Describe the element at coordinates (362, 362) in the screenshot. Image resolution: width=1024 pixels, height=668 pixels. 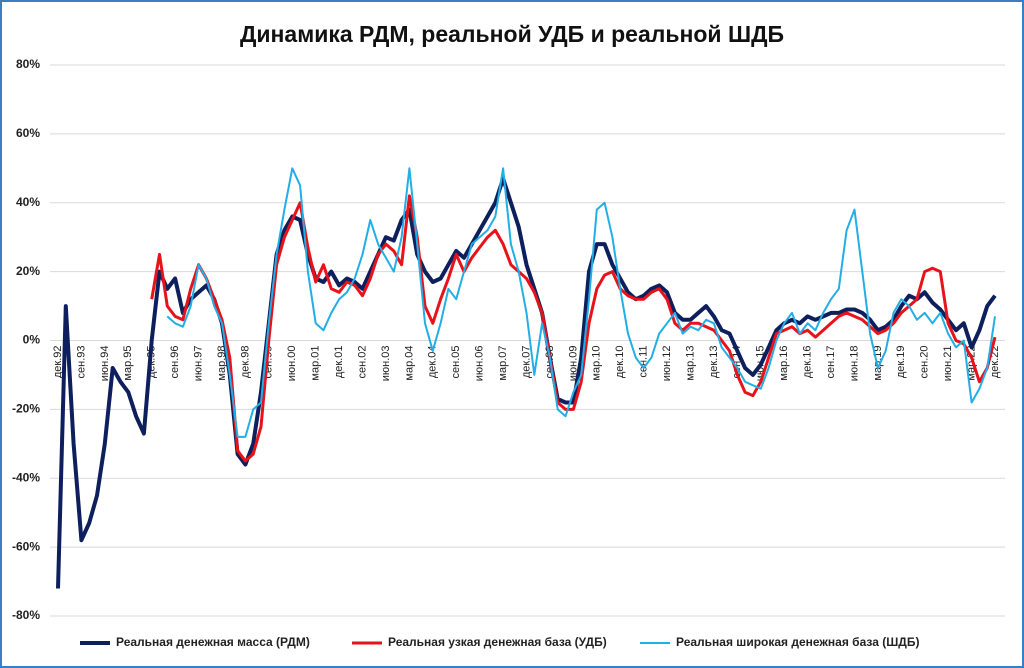
I see `x-tick-label: сен.02` at that location.